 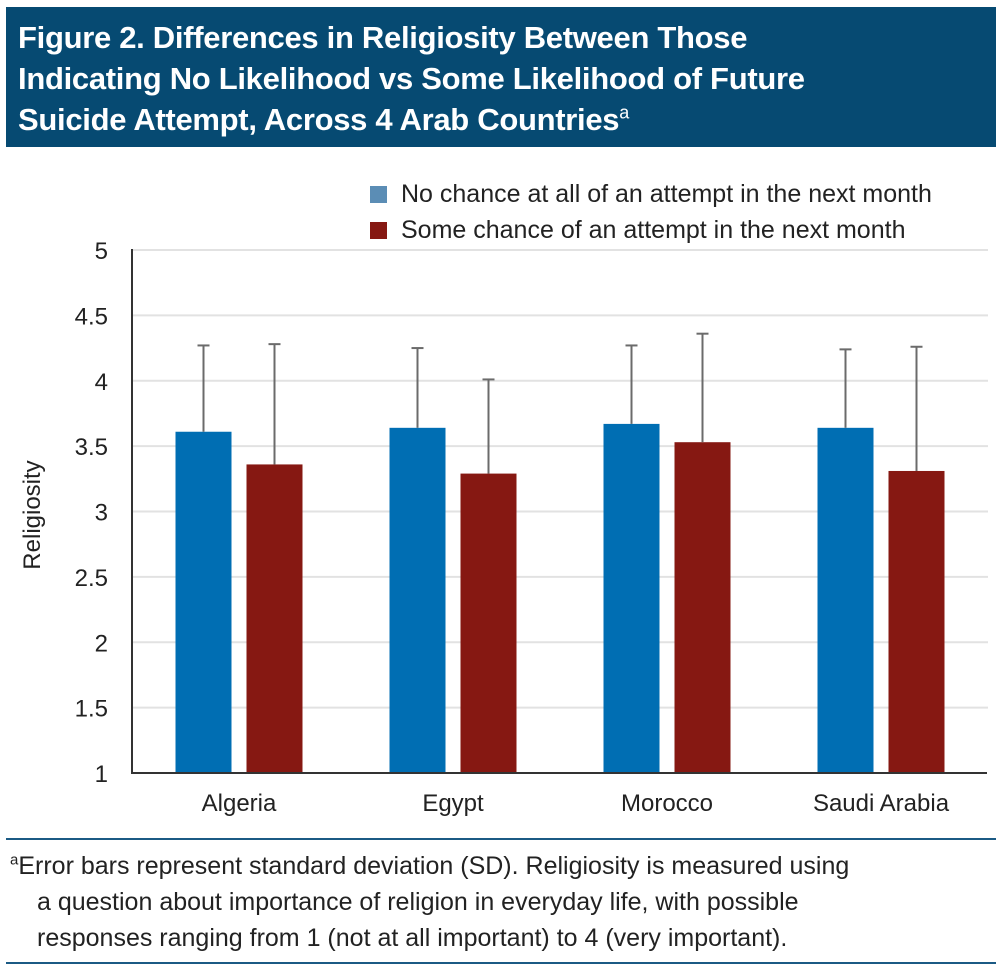 What do you see at coordinates (667, 803) in the screenshot?
I see `x-tick-label: Morocco` at bounding box center [667, 803].